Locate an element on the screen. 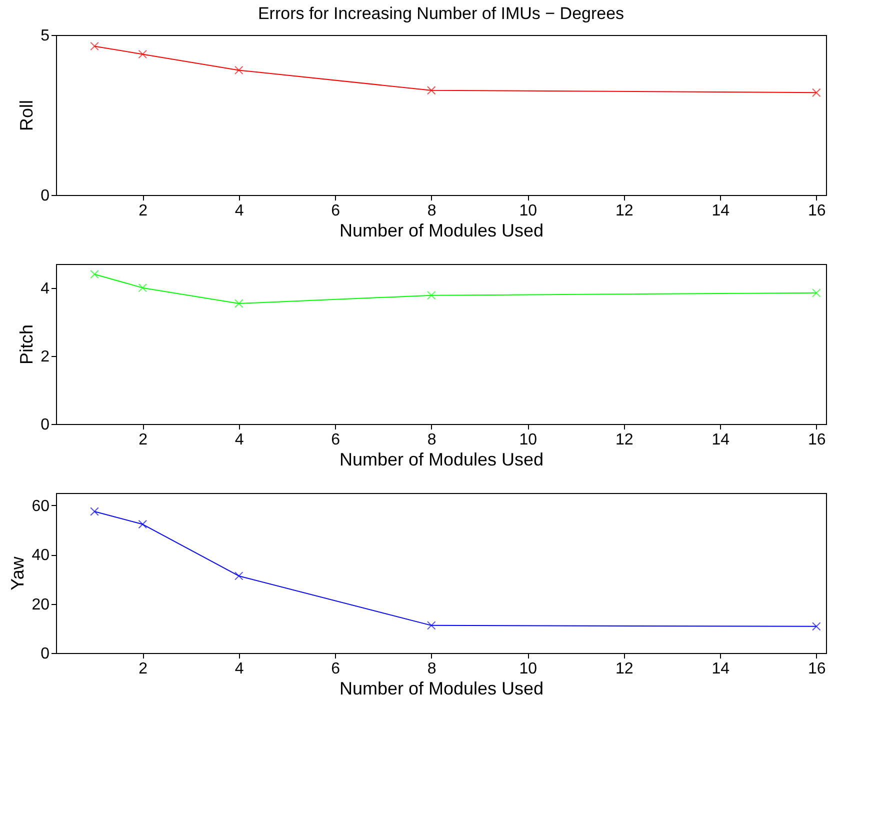 The height and width of the screenshot is (816, 878). y-tick-label: 2 is located at coordinates (45, 357).